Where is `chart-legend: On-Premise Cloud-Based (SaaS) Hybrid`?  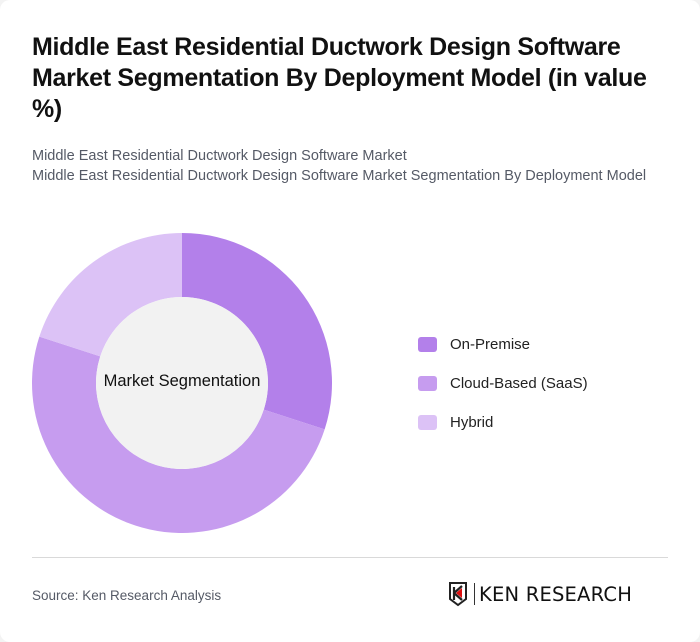 chart-legend: On-Premise Cloud-Based (SaaS) Hybrid is located at coordinates (503, 392).